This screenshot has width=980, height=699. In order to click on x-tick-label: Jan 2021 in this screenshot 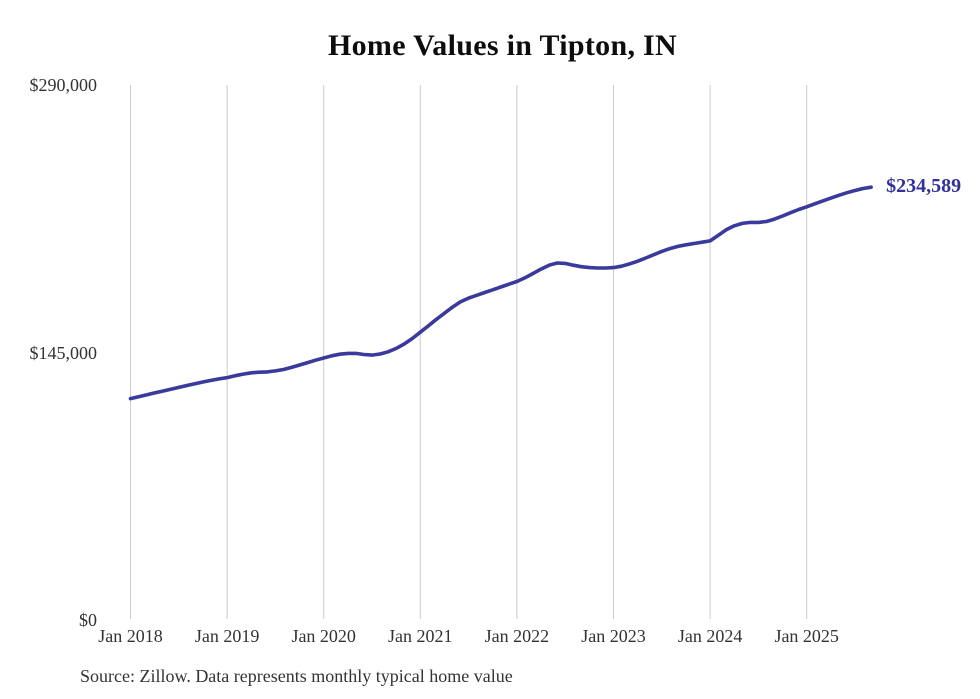, I will do `click(420, 636)`.